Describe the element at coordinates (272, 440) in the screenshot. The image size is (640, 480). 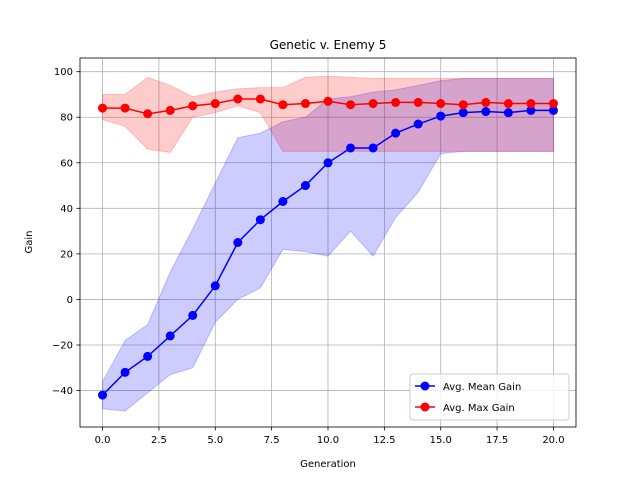
I see `x-tick-label: 7.5` at that location.